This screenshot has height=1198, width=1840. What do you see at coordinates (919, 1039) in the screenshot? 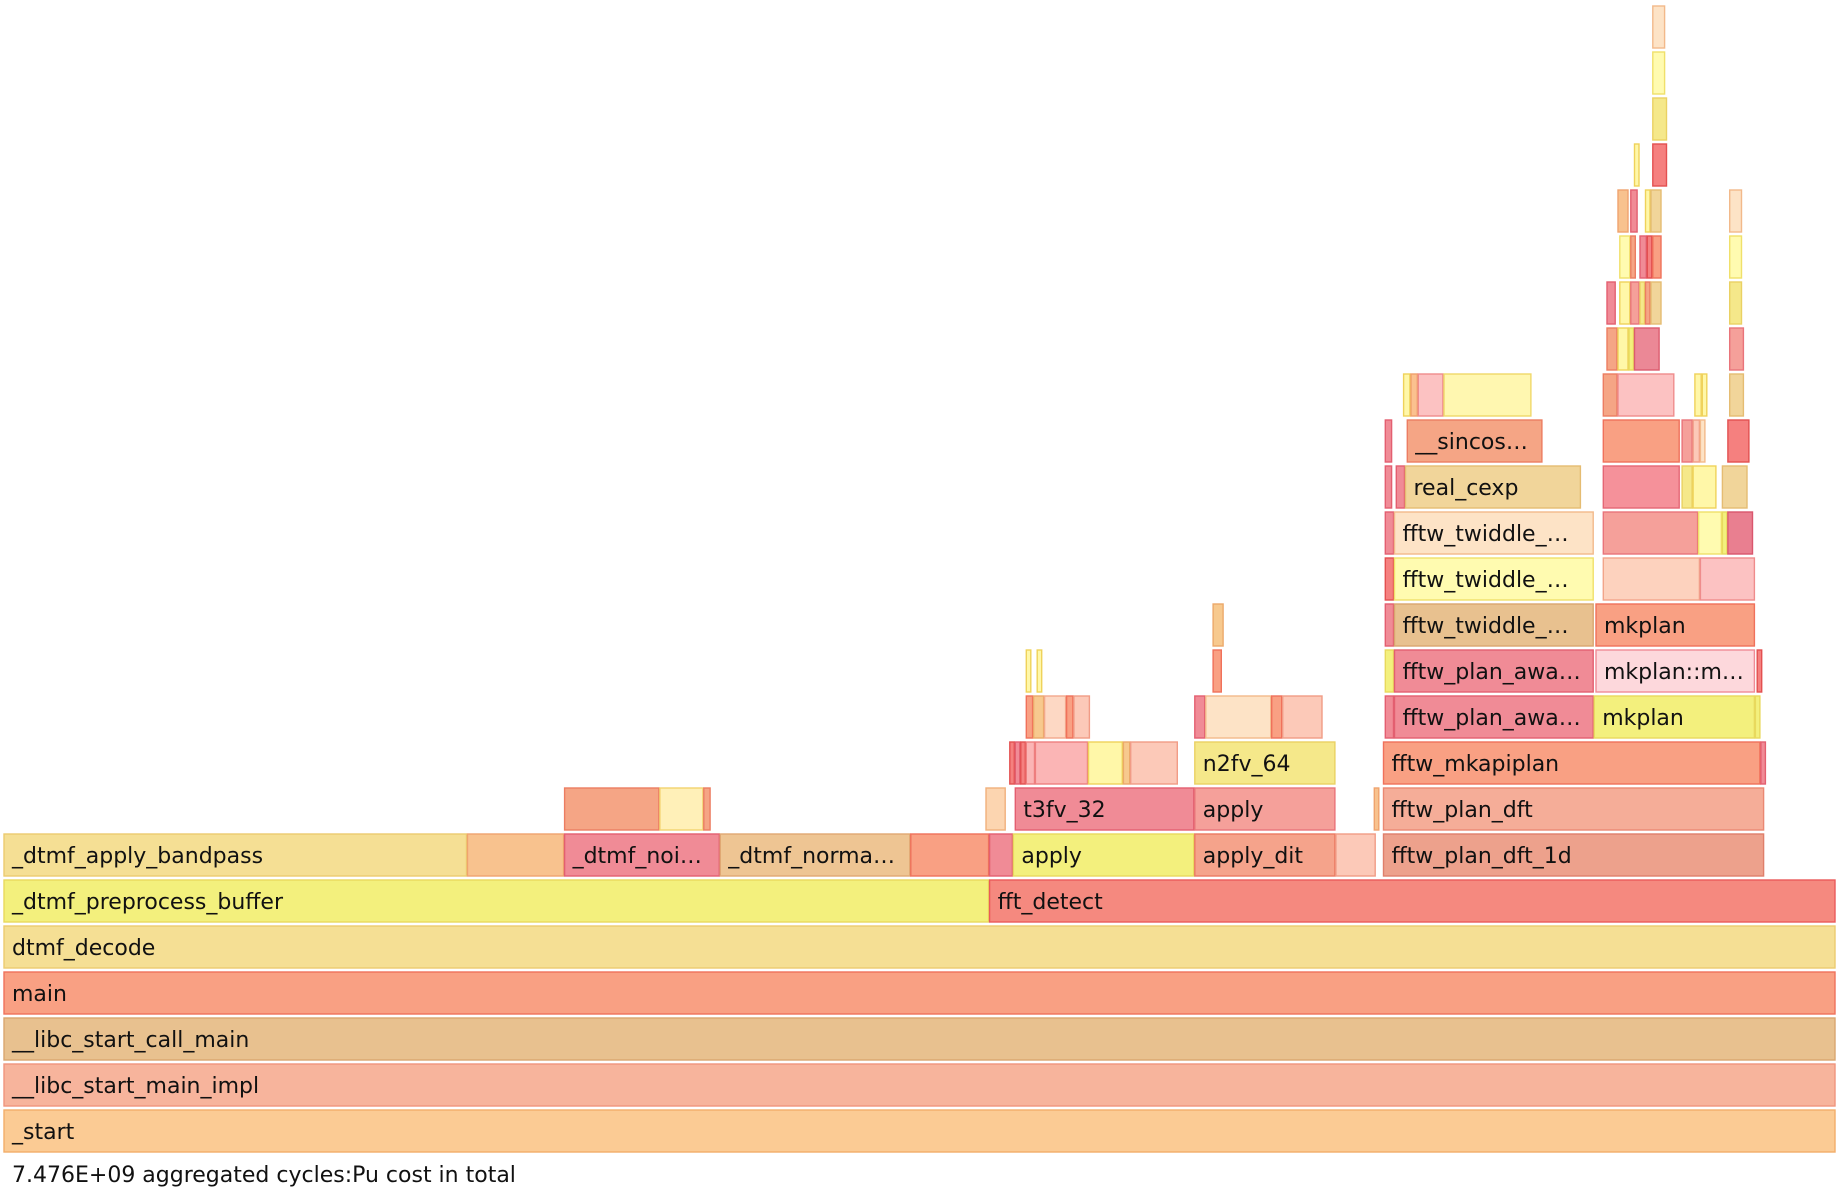
I see `frame: __libc_start_call_main` at bounding box center [919, 1039].